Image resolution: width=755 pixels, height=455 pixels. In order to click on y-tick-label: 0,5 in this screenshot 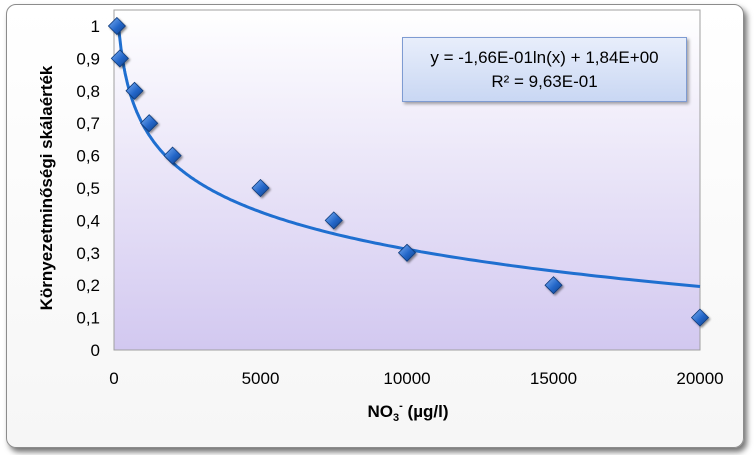, I will do `click(88, 188)`.